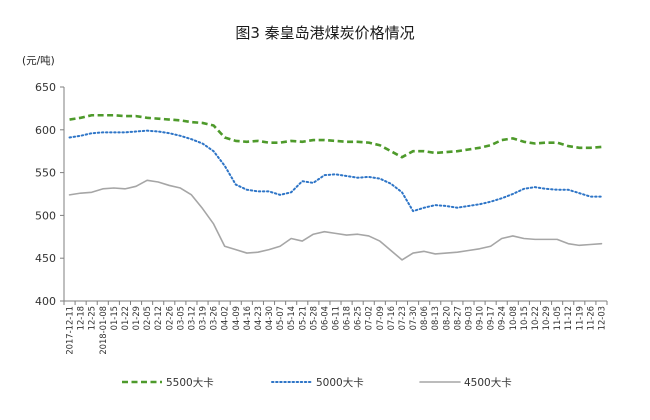 This screenshot has height=420, width=650. I want to click on x-tick-label: 03-19, so click(203, 318).